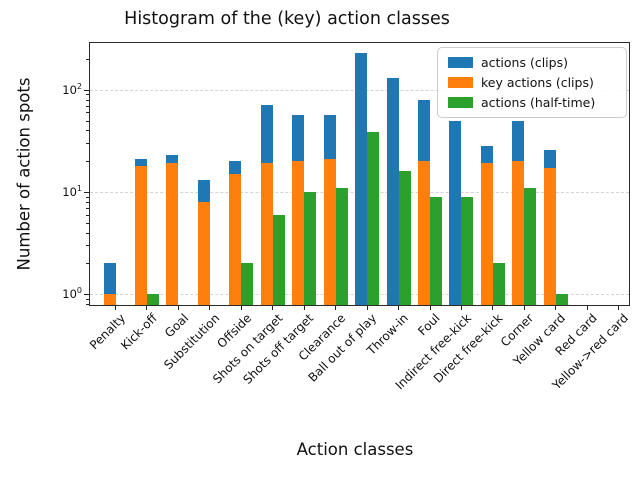  I want to click on x-axis-label: Action classes, so click(355, 449).